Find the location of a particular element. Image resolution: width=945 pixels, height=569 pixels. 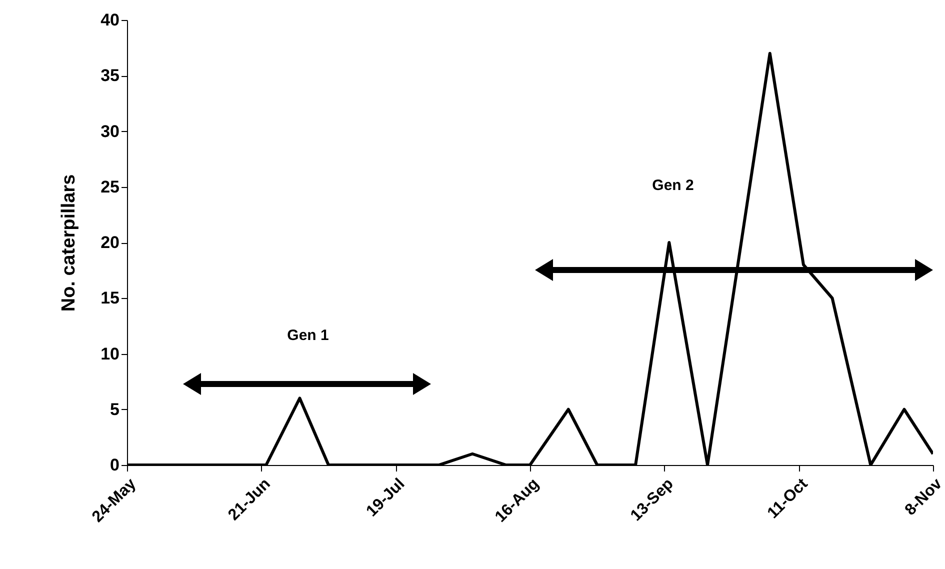

annotation: Gen 2 is located at coordinates (673, 185).